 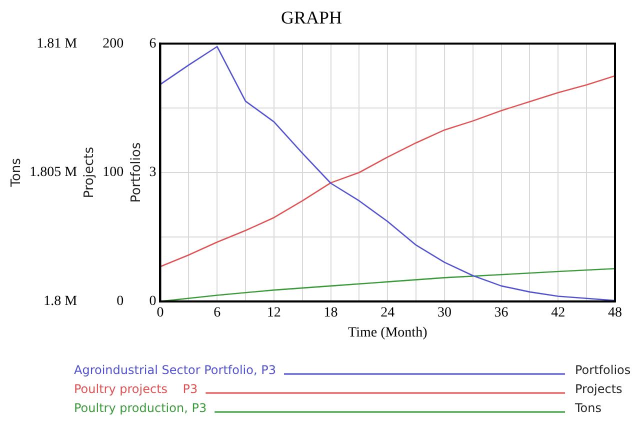 I want to click on text: Tons, so click(x=16, y=172).